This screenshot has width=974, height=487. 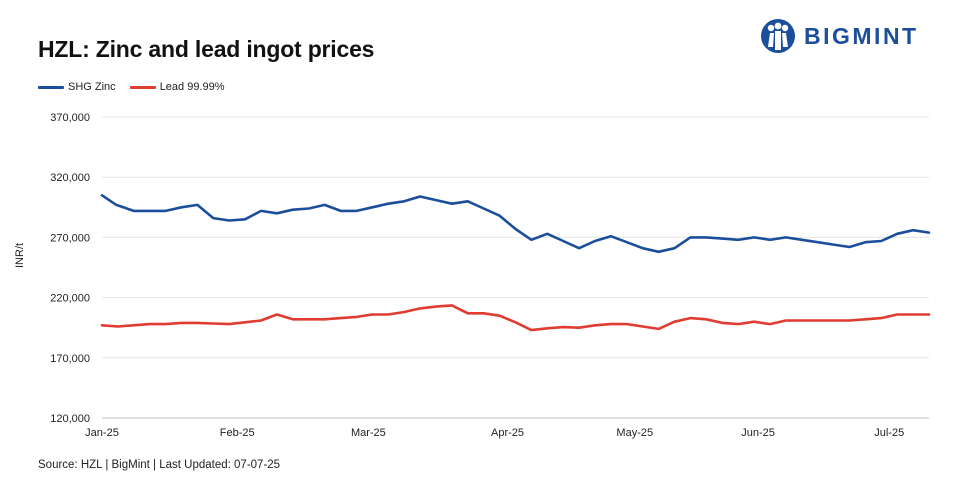 I want to click on bigmint-logo: BIGMINT, so click(x=839, y=36).